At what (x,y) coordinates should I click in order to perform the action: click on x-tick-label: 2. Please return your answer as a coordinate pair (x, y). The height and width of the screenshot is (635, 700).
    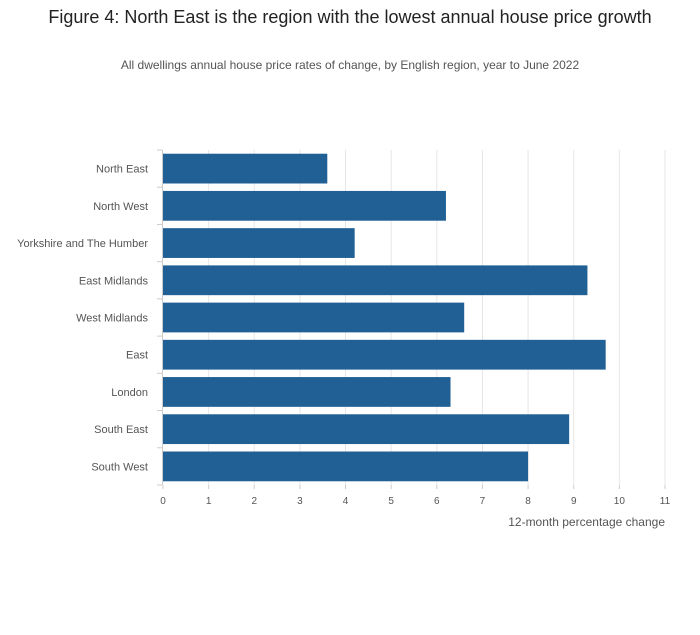
    Looking at the image, I should click on (254, 501).